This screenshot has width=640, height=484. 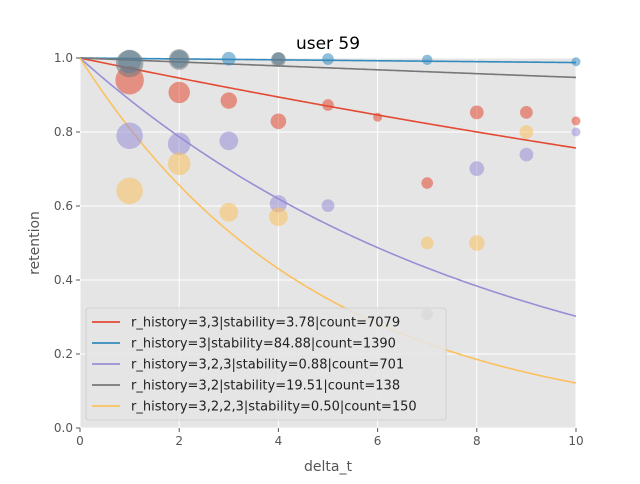 I want to click on y-tick-label: 0.0, so click(x=63, y=428).